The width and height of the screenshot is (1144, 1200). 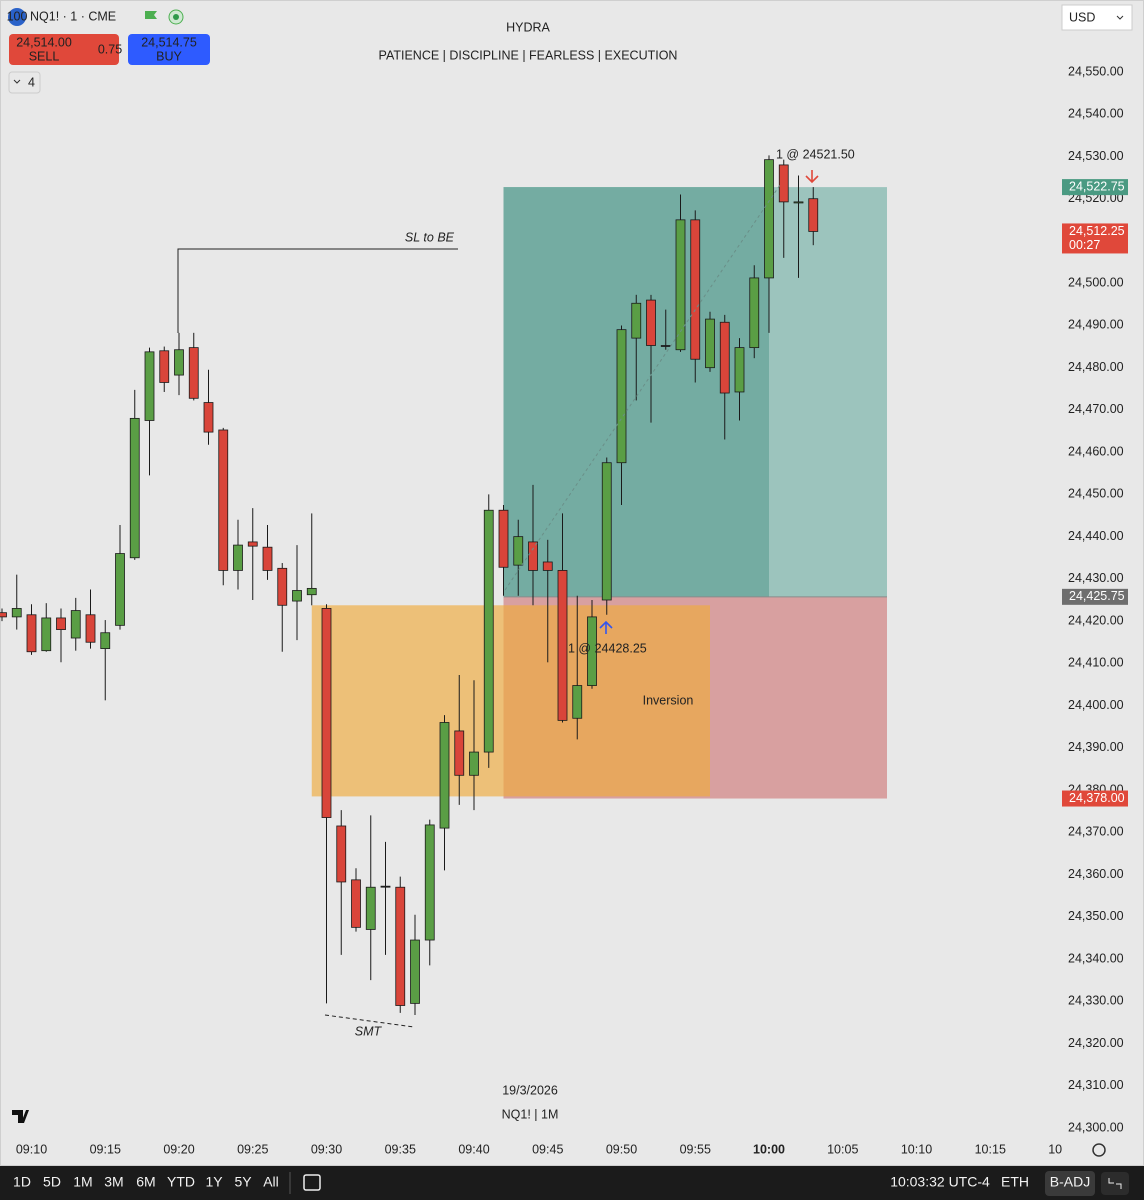 I want to click on y-tick-label: 24,550.00, so click(x=1096, y=71).